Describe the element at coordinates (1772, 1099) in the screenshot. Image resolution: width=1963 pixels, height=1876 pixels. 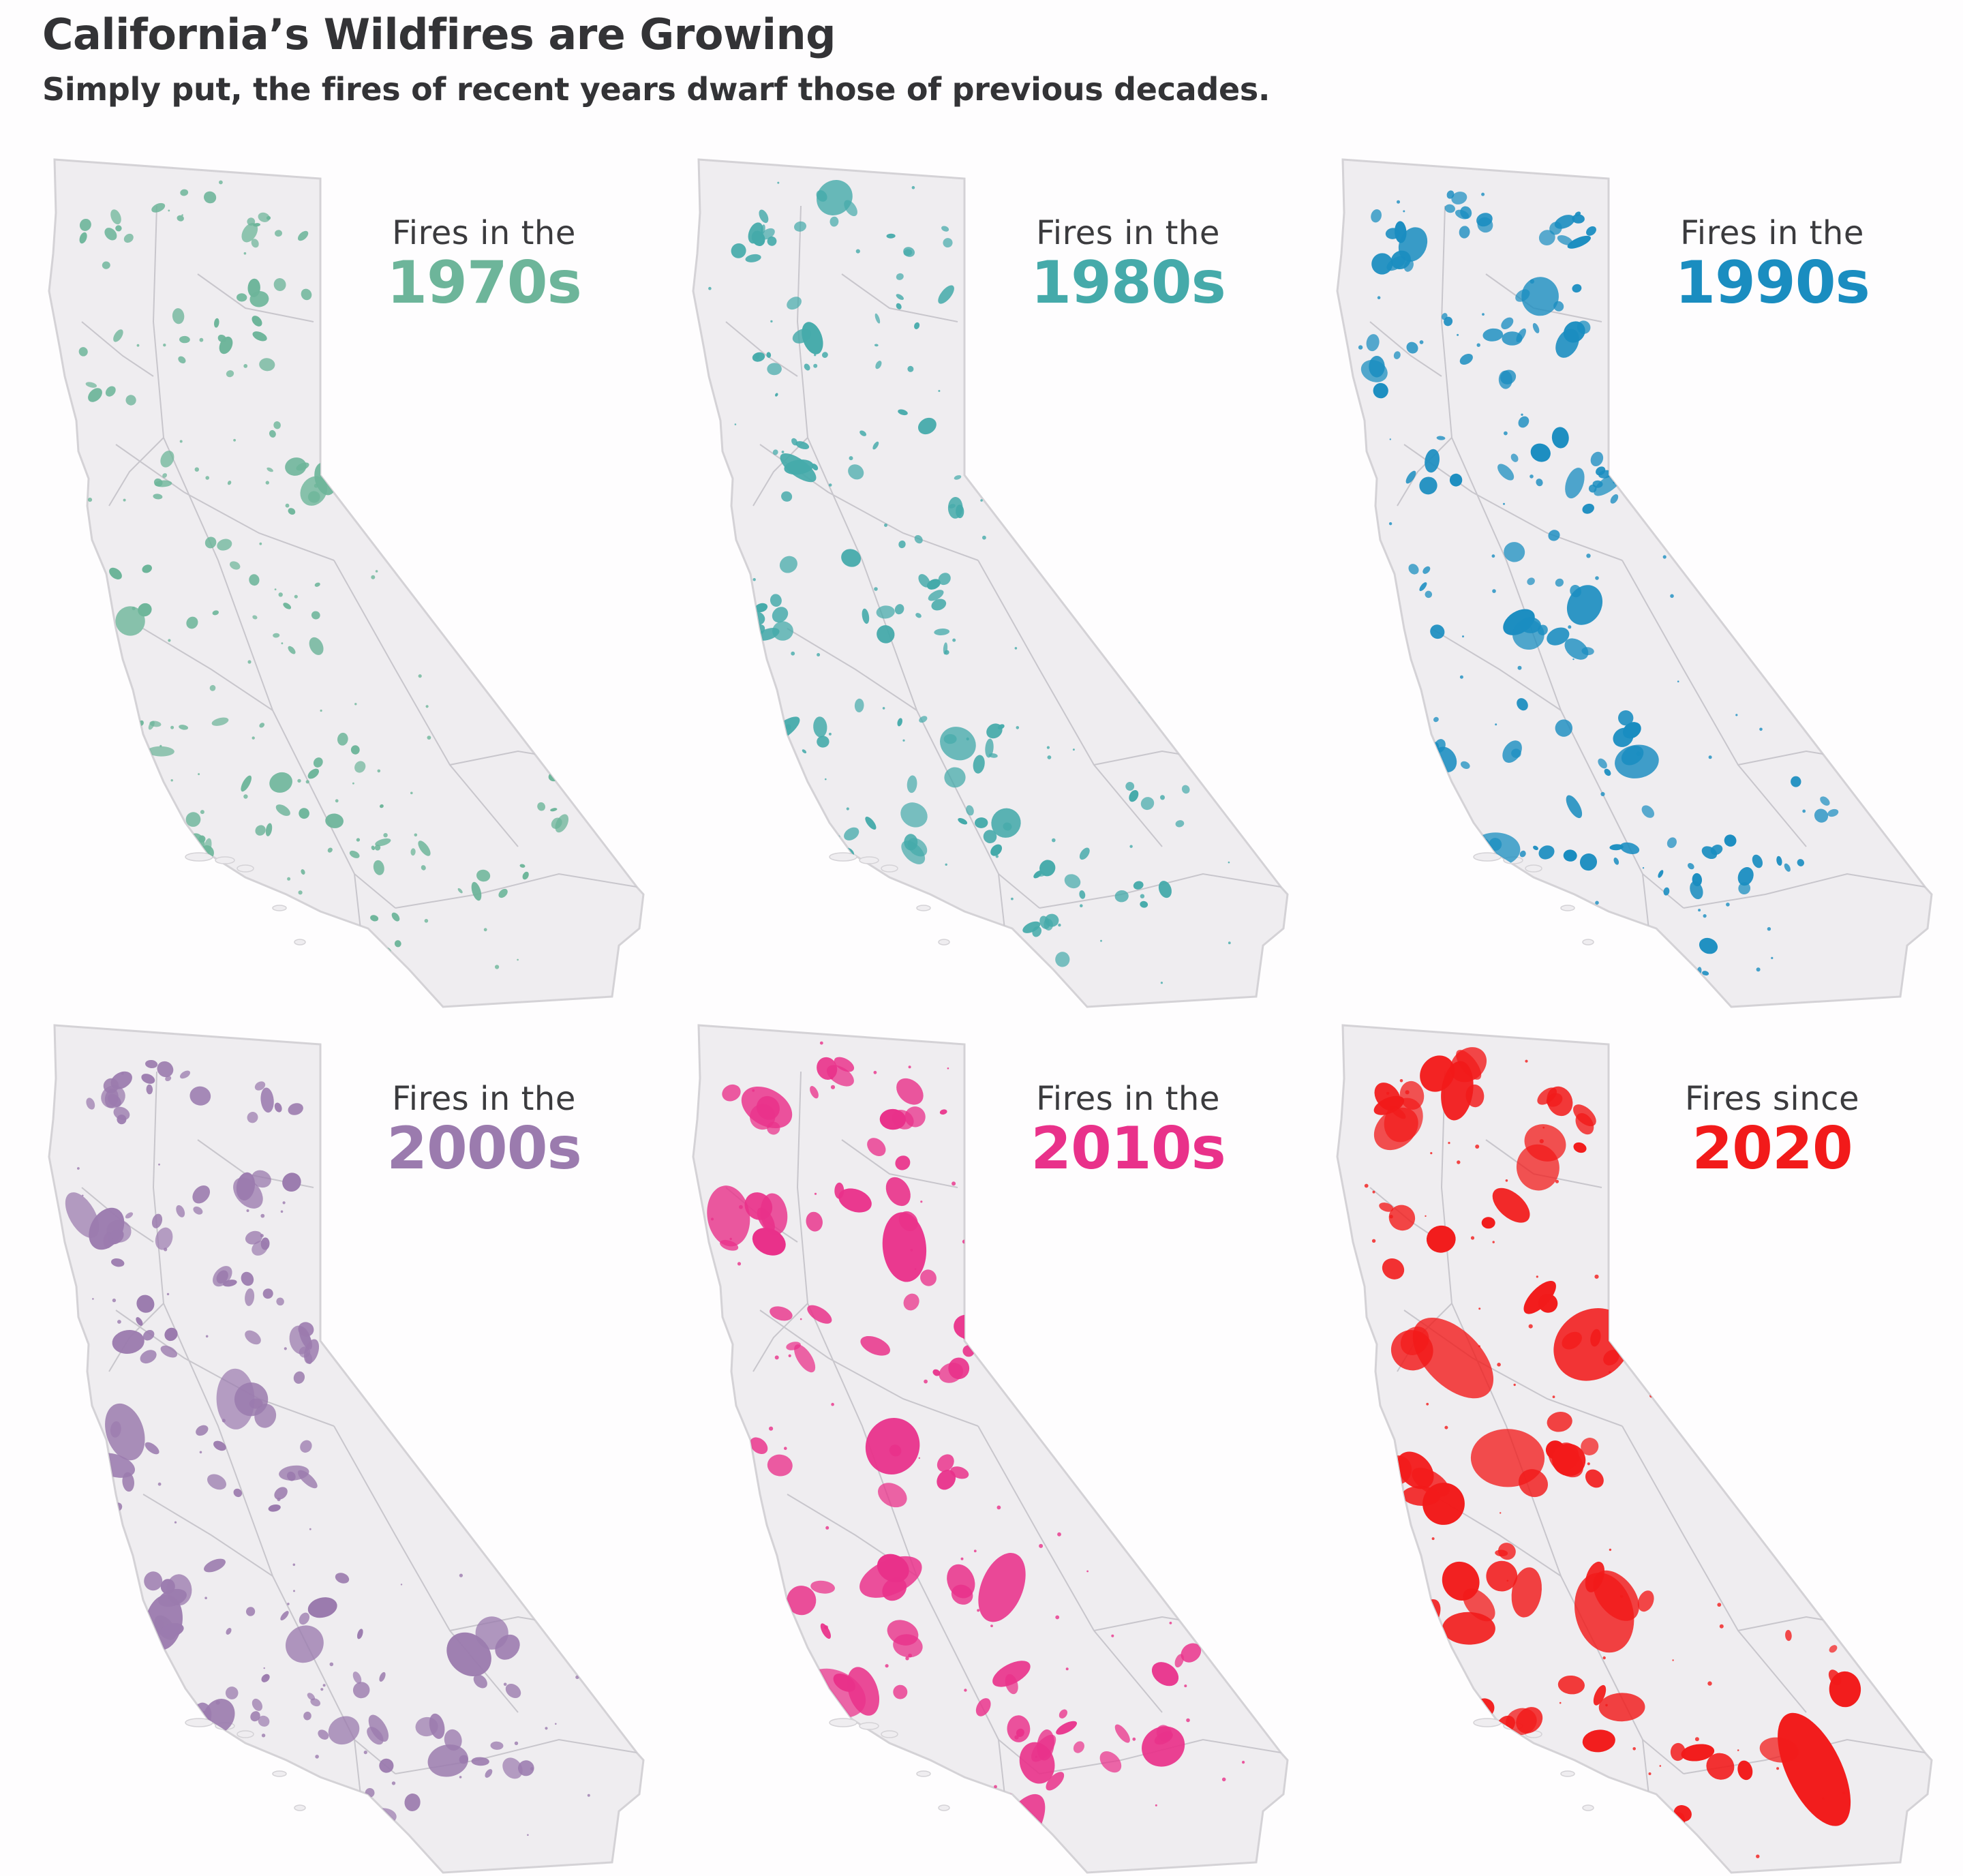
I see `panel-prefix: Fires since` at that location.